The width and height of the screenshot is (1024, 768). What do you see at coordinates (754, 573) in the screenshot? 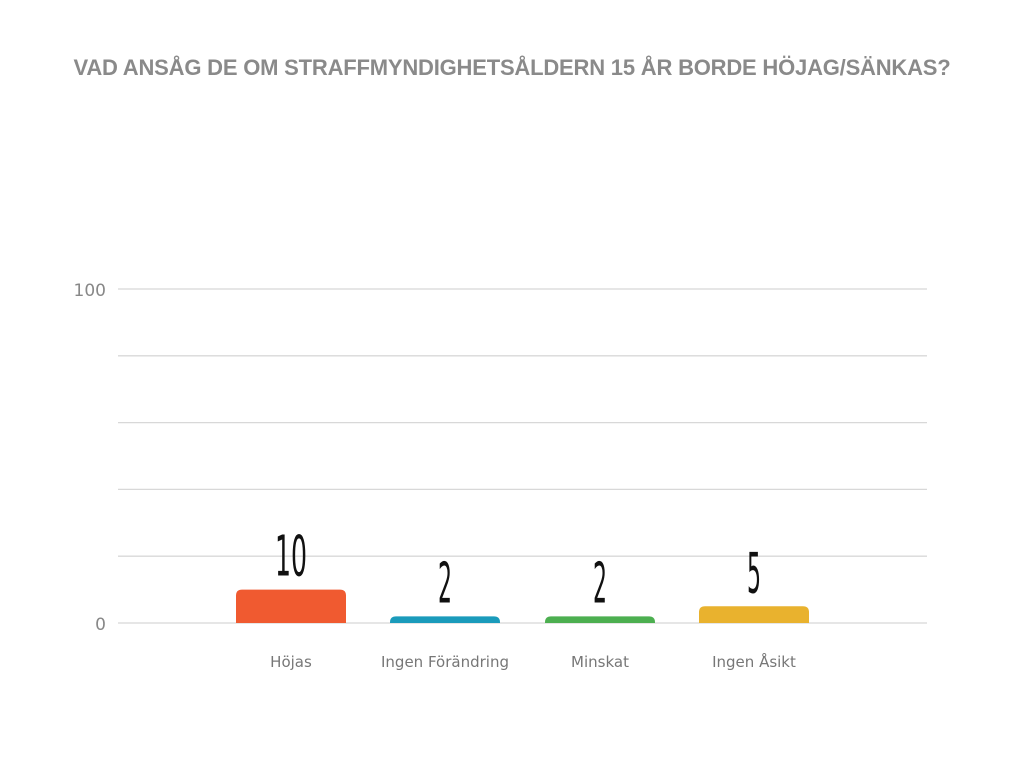
I see `data-label: 5` at bounding box center [754, 573].